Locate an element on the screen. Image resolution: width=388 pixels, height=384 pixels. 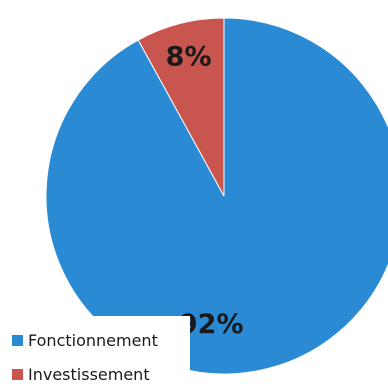
legend-item-fonctionnement: Fonctionnement is located at coordinates (85, 340).